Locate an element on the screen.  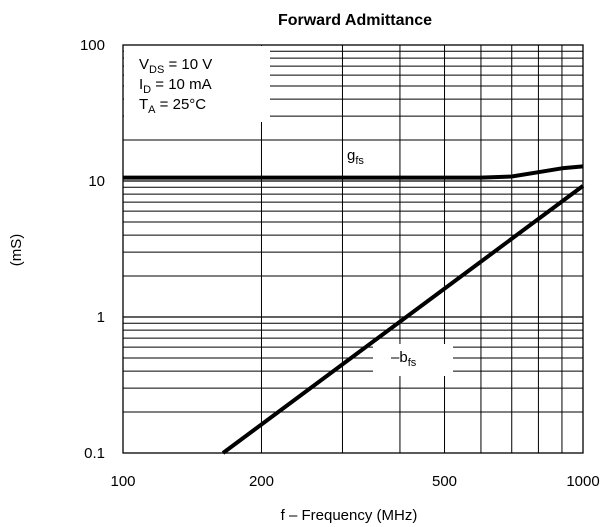
gfs-label-background is located at coordinates (358, 157).